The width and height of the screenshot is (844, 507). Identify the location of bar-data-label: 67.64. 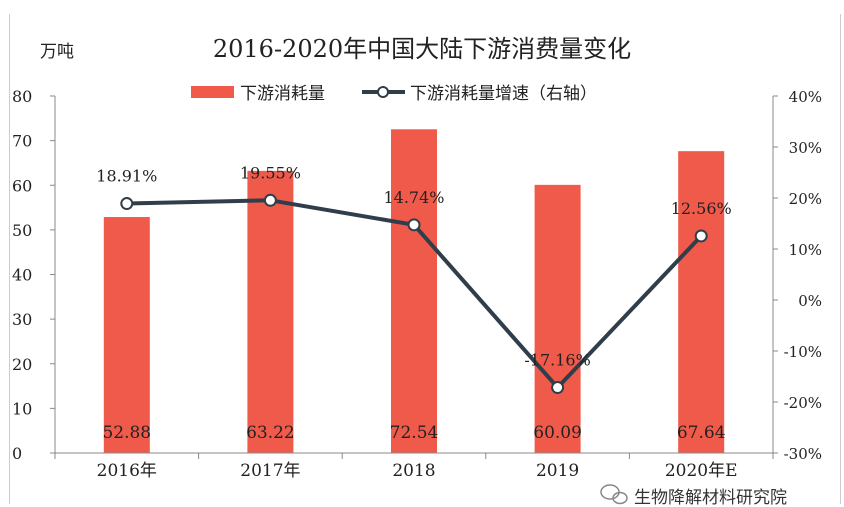
(701, 433).